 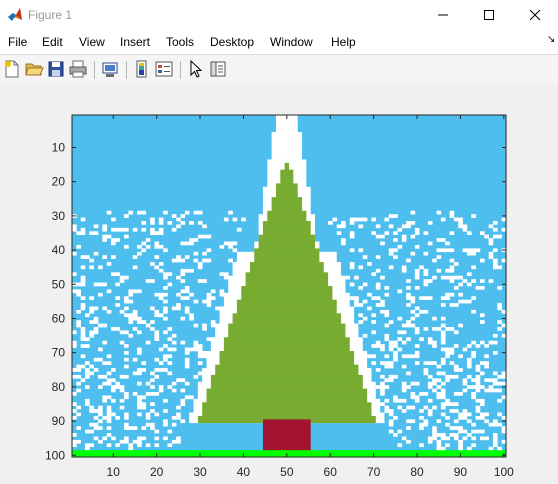 What do you see at coordinates (34, 69) in the screenshot?
I see `open-file-icon` at bounding box center [34, 69].